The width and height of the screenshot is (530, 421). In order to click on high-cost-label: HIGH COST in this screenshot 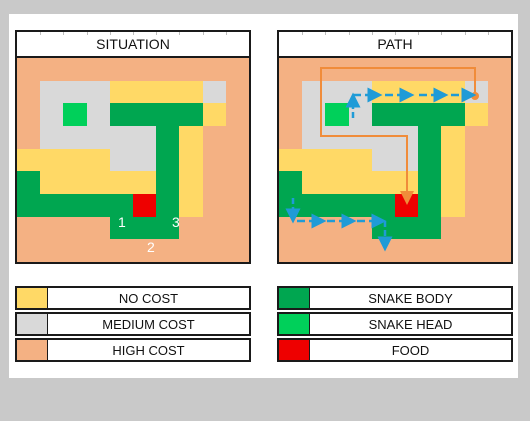, I will do `click(148, 350)`.